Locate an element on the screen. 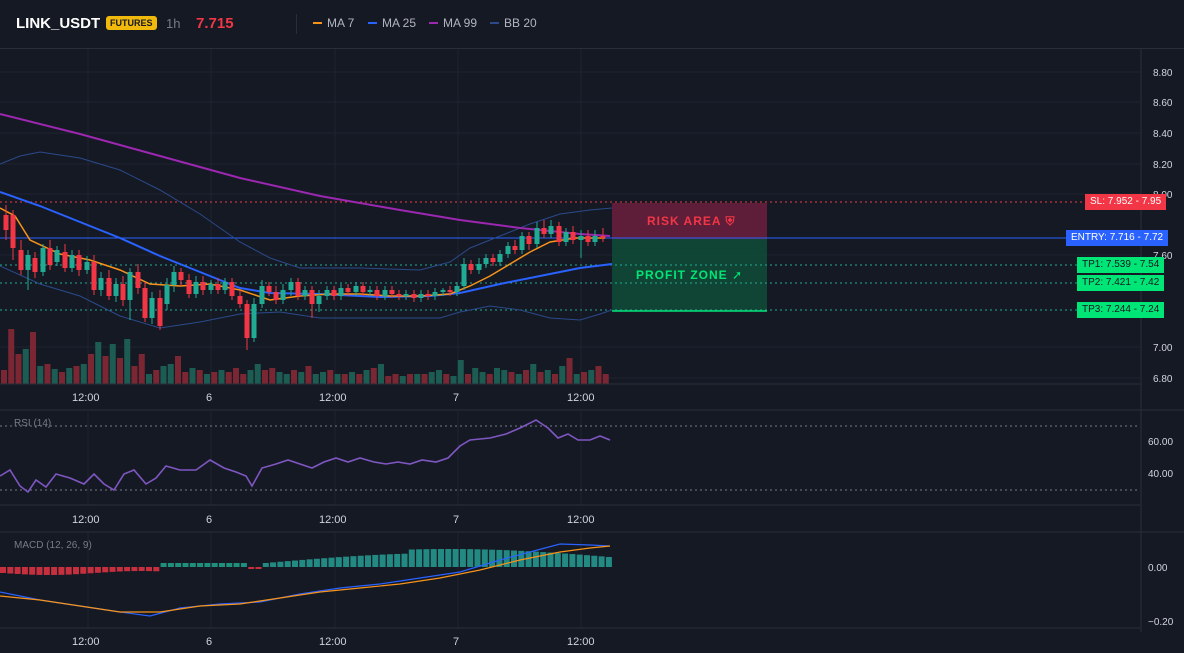  profit-zone-text: PROFIT ZONE is located at coordinates (682, 275).